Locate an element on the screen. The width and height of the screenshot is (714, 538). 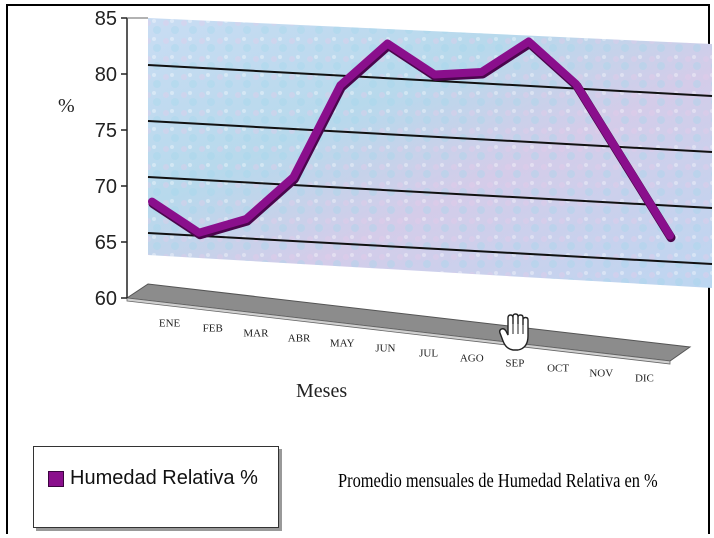
x-tick-label: ABR is located at coordinates (299, 339).